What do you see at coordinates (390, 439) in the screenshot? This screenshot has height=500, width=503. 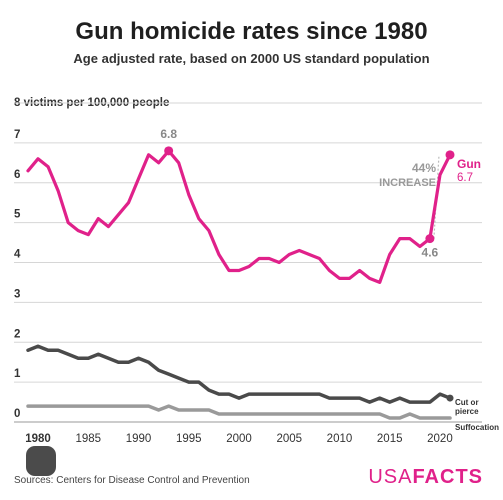 I see `x-tick-label: 2015` at bounding box center [390, 439].